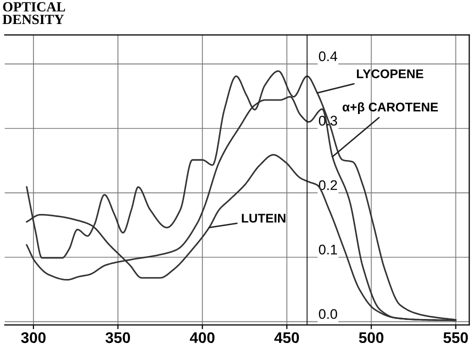 The height and width of the screenshot is (346, 474). What do you see at coordinates (34, 13) in the screenshot?
I see `y-axis-title: OPTICAL DENSITY` at bounding box center [34, 13].